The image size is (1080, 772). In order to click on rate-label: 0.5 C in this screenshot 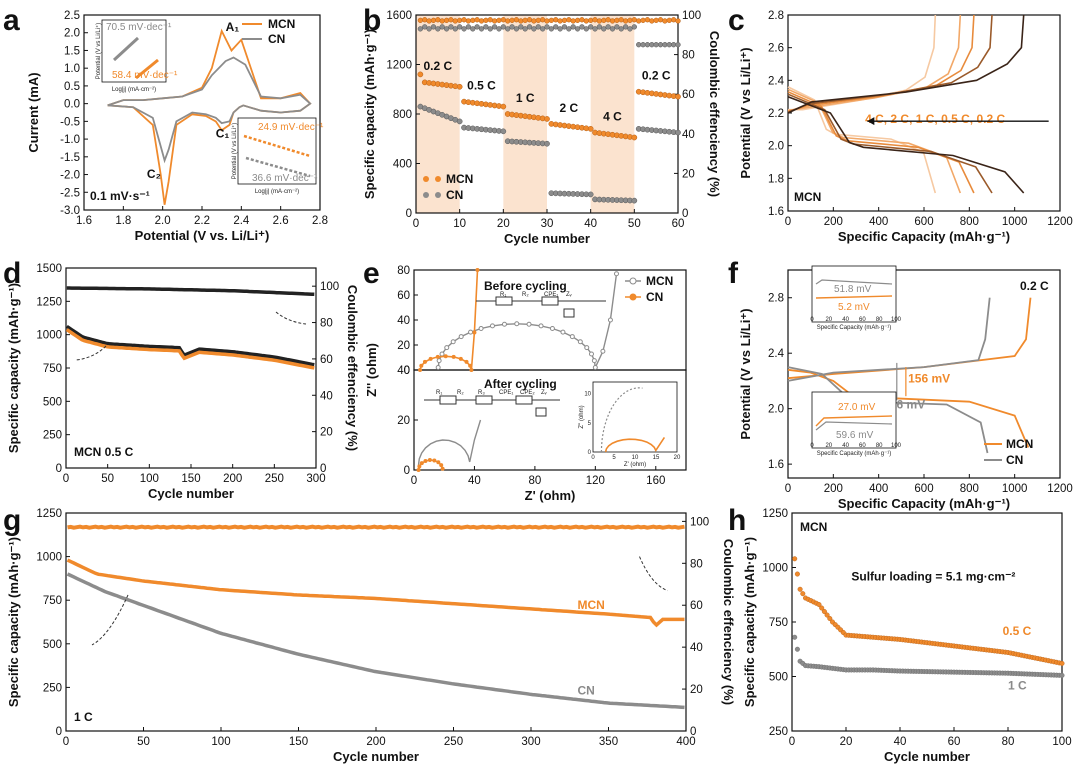, I will do `click(481, 86)`.